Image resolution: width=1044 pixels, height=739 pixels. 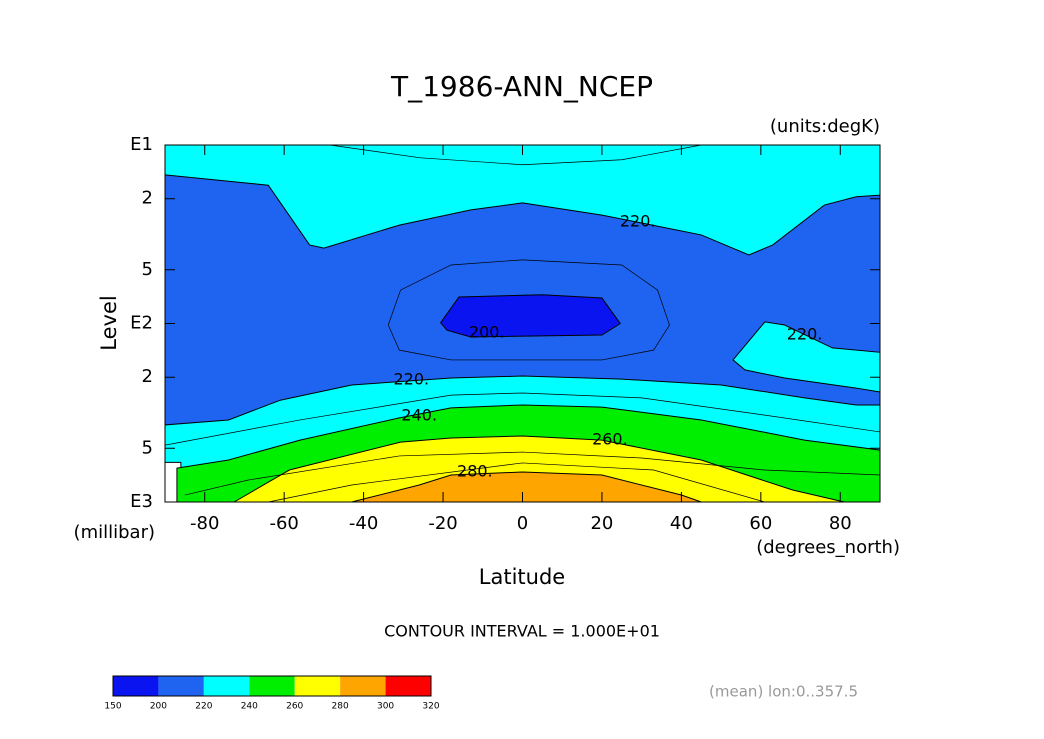 What do you see at coordinates (141, 144) in the screenshot?
I see `y-tick-label: E1` at bounding box center [141, 144].